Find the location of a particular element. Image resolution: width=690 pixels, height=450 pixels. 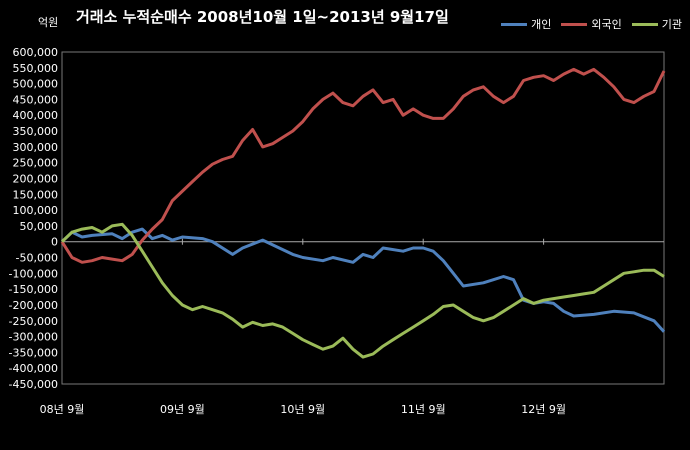

y-tick-label: 50,000 is located at coordinates (39, 226).